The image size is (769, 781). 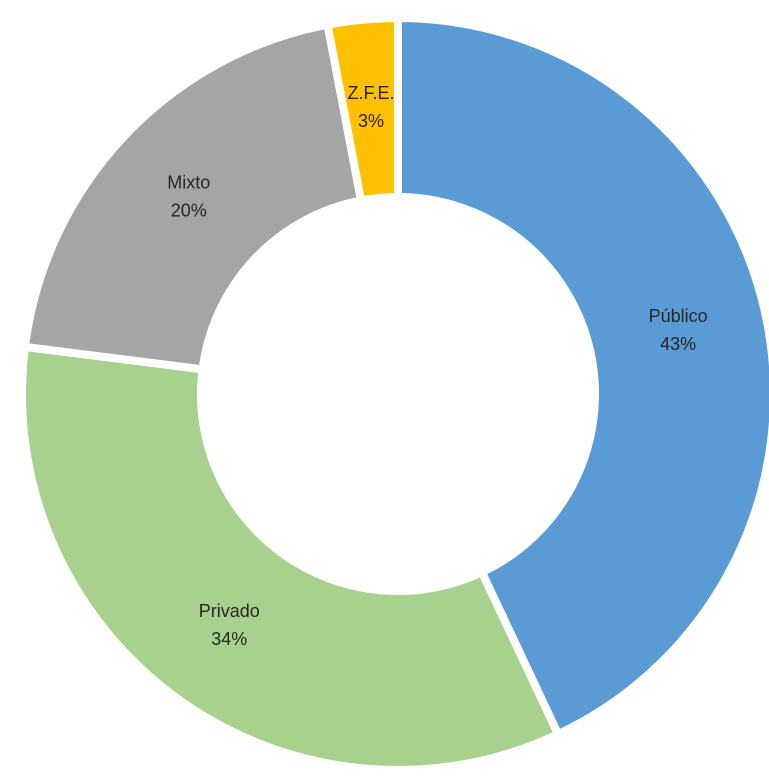 I want to click on slice-value-label: 43%, so click(x=678, y=344).